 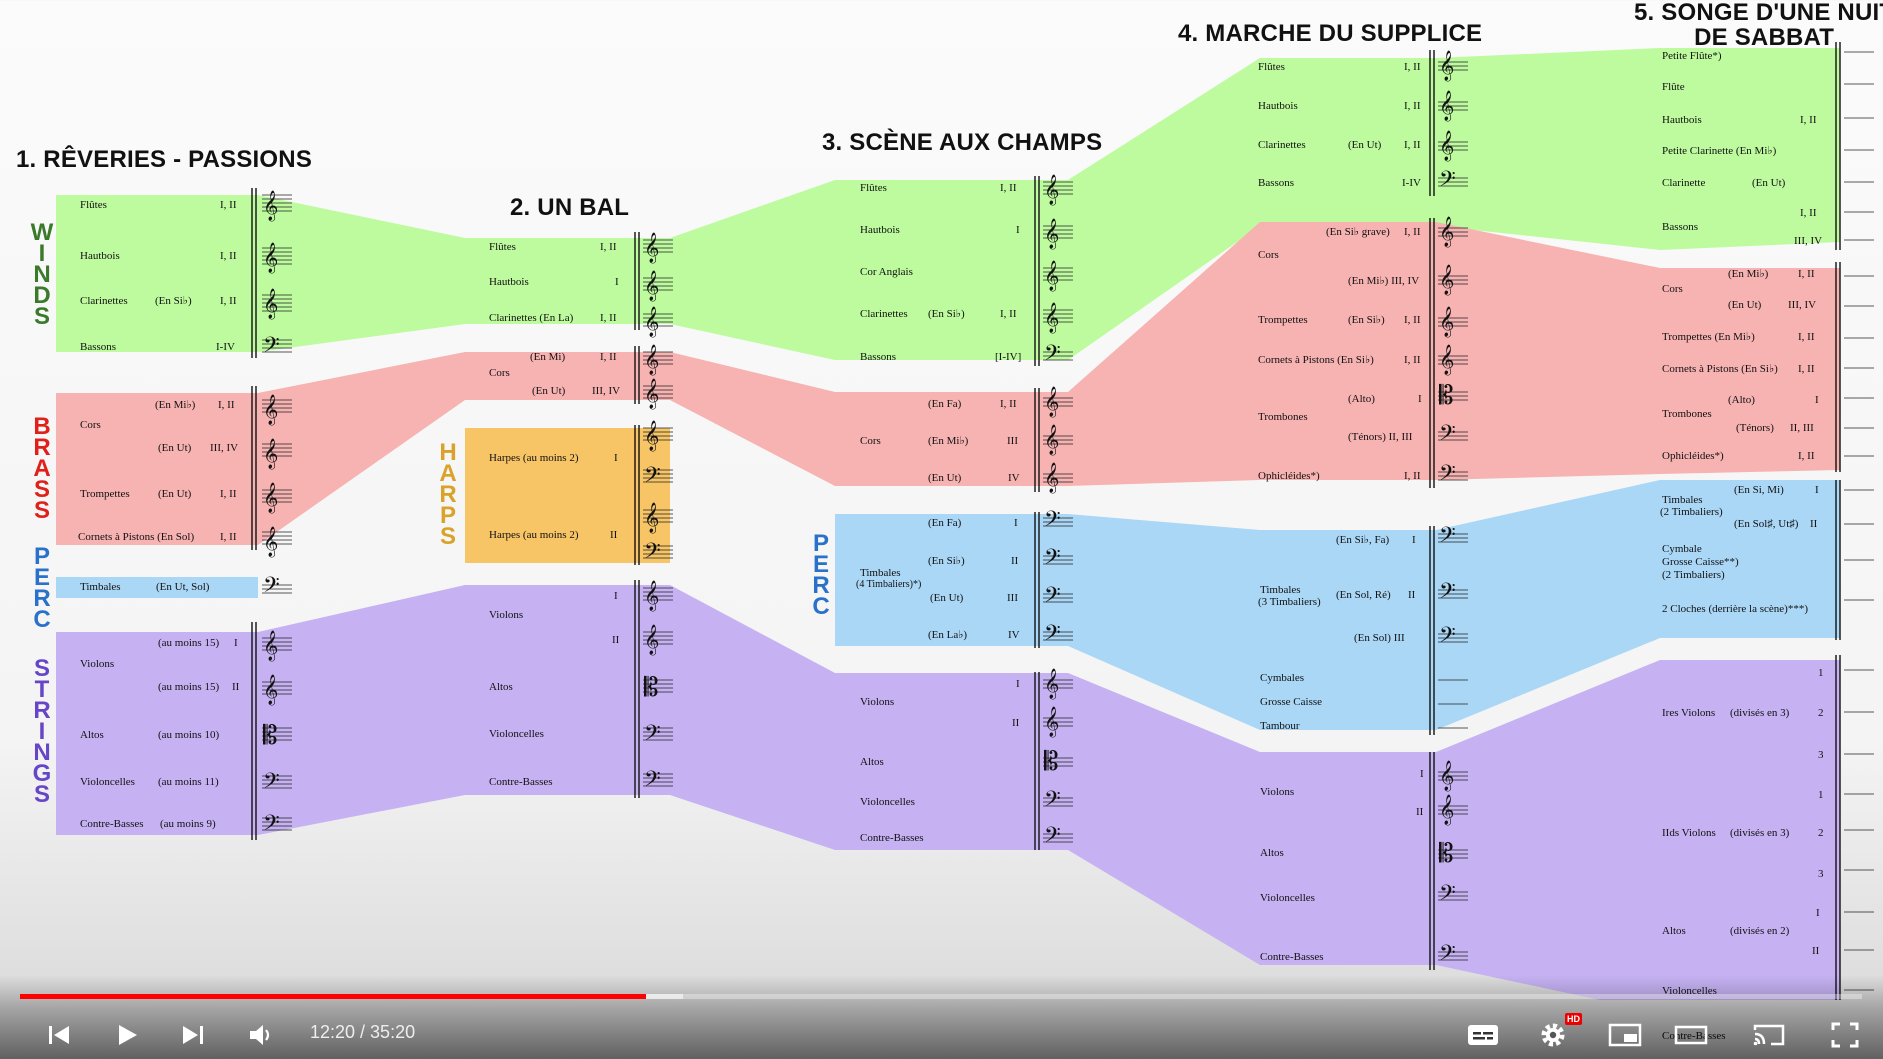 What do you see at coordinates (1719, 151) in the screenshot?
I see `instrument-label: Petite Clarinette (En Mi♭)` at bounding box center [1719, 151].